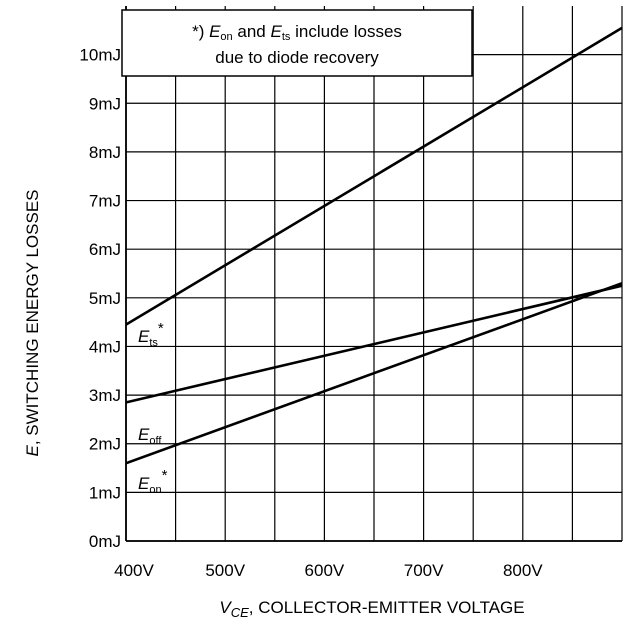 The height and width of the screenshot is (623, 623). What do you see at coordinates (297, 32) in the screenshot?
I see `annotation-line-1: *) Eon and Ets include losses` at bounding box center [297, 32].